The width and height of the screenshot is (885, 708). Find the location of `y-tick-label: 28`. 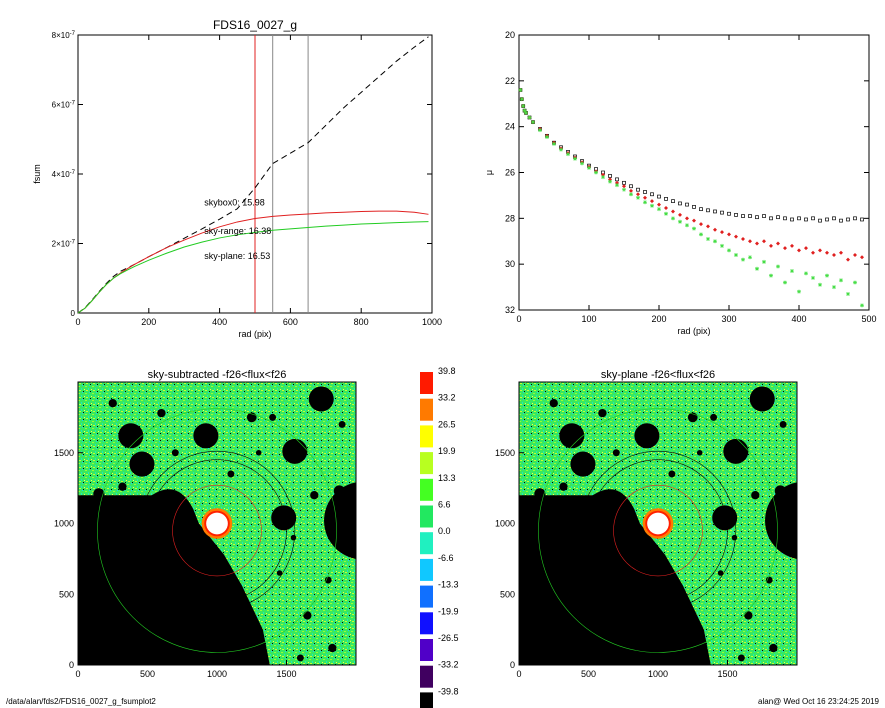

y-tick-label: 28 is located at coordinates (510, 218).